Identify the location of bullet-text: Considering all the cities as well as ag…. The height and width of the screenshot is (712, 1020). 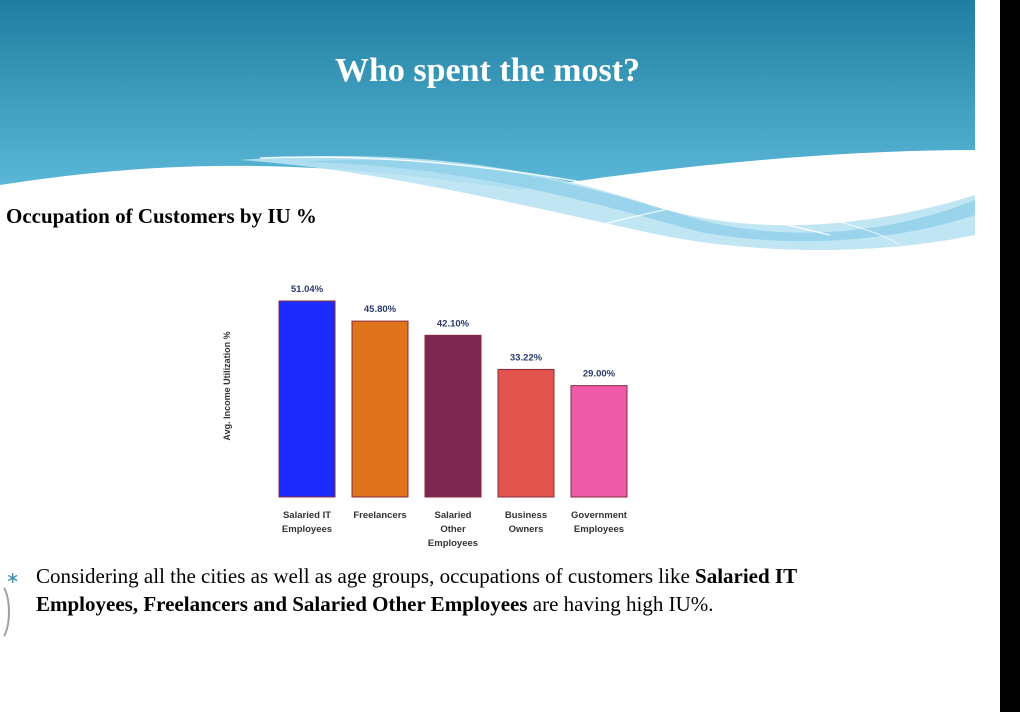
(461, 590).